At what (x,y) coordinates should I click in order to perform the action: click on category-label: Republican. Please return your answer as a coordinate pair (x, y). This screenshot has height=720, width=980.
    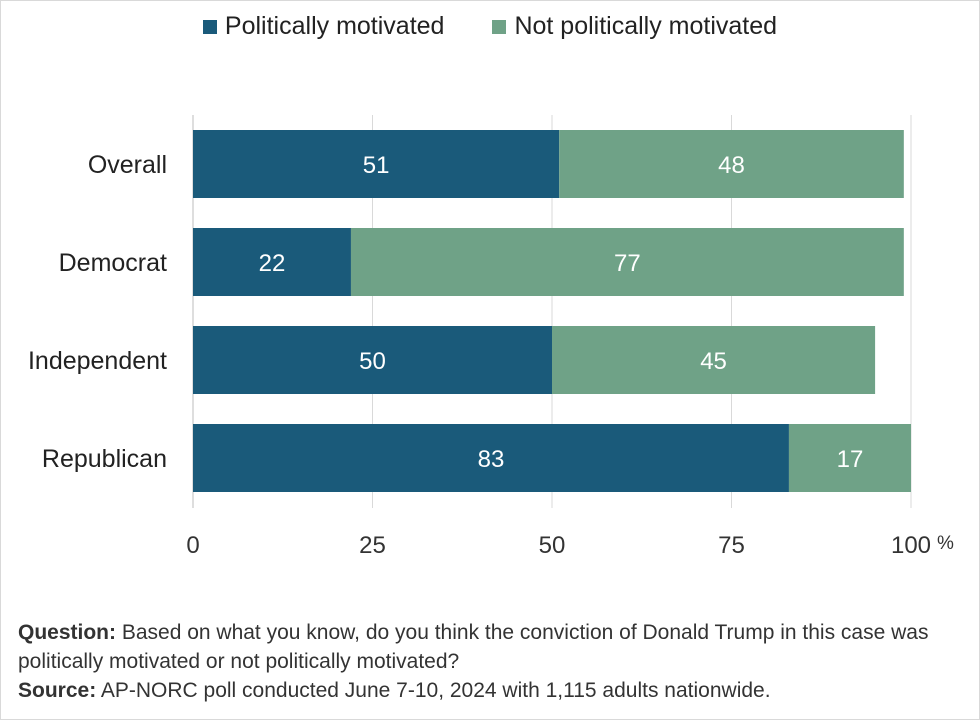
    Looking at the image, I should click on (104, 459).